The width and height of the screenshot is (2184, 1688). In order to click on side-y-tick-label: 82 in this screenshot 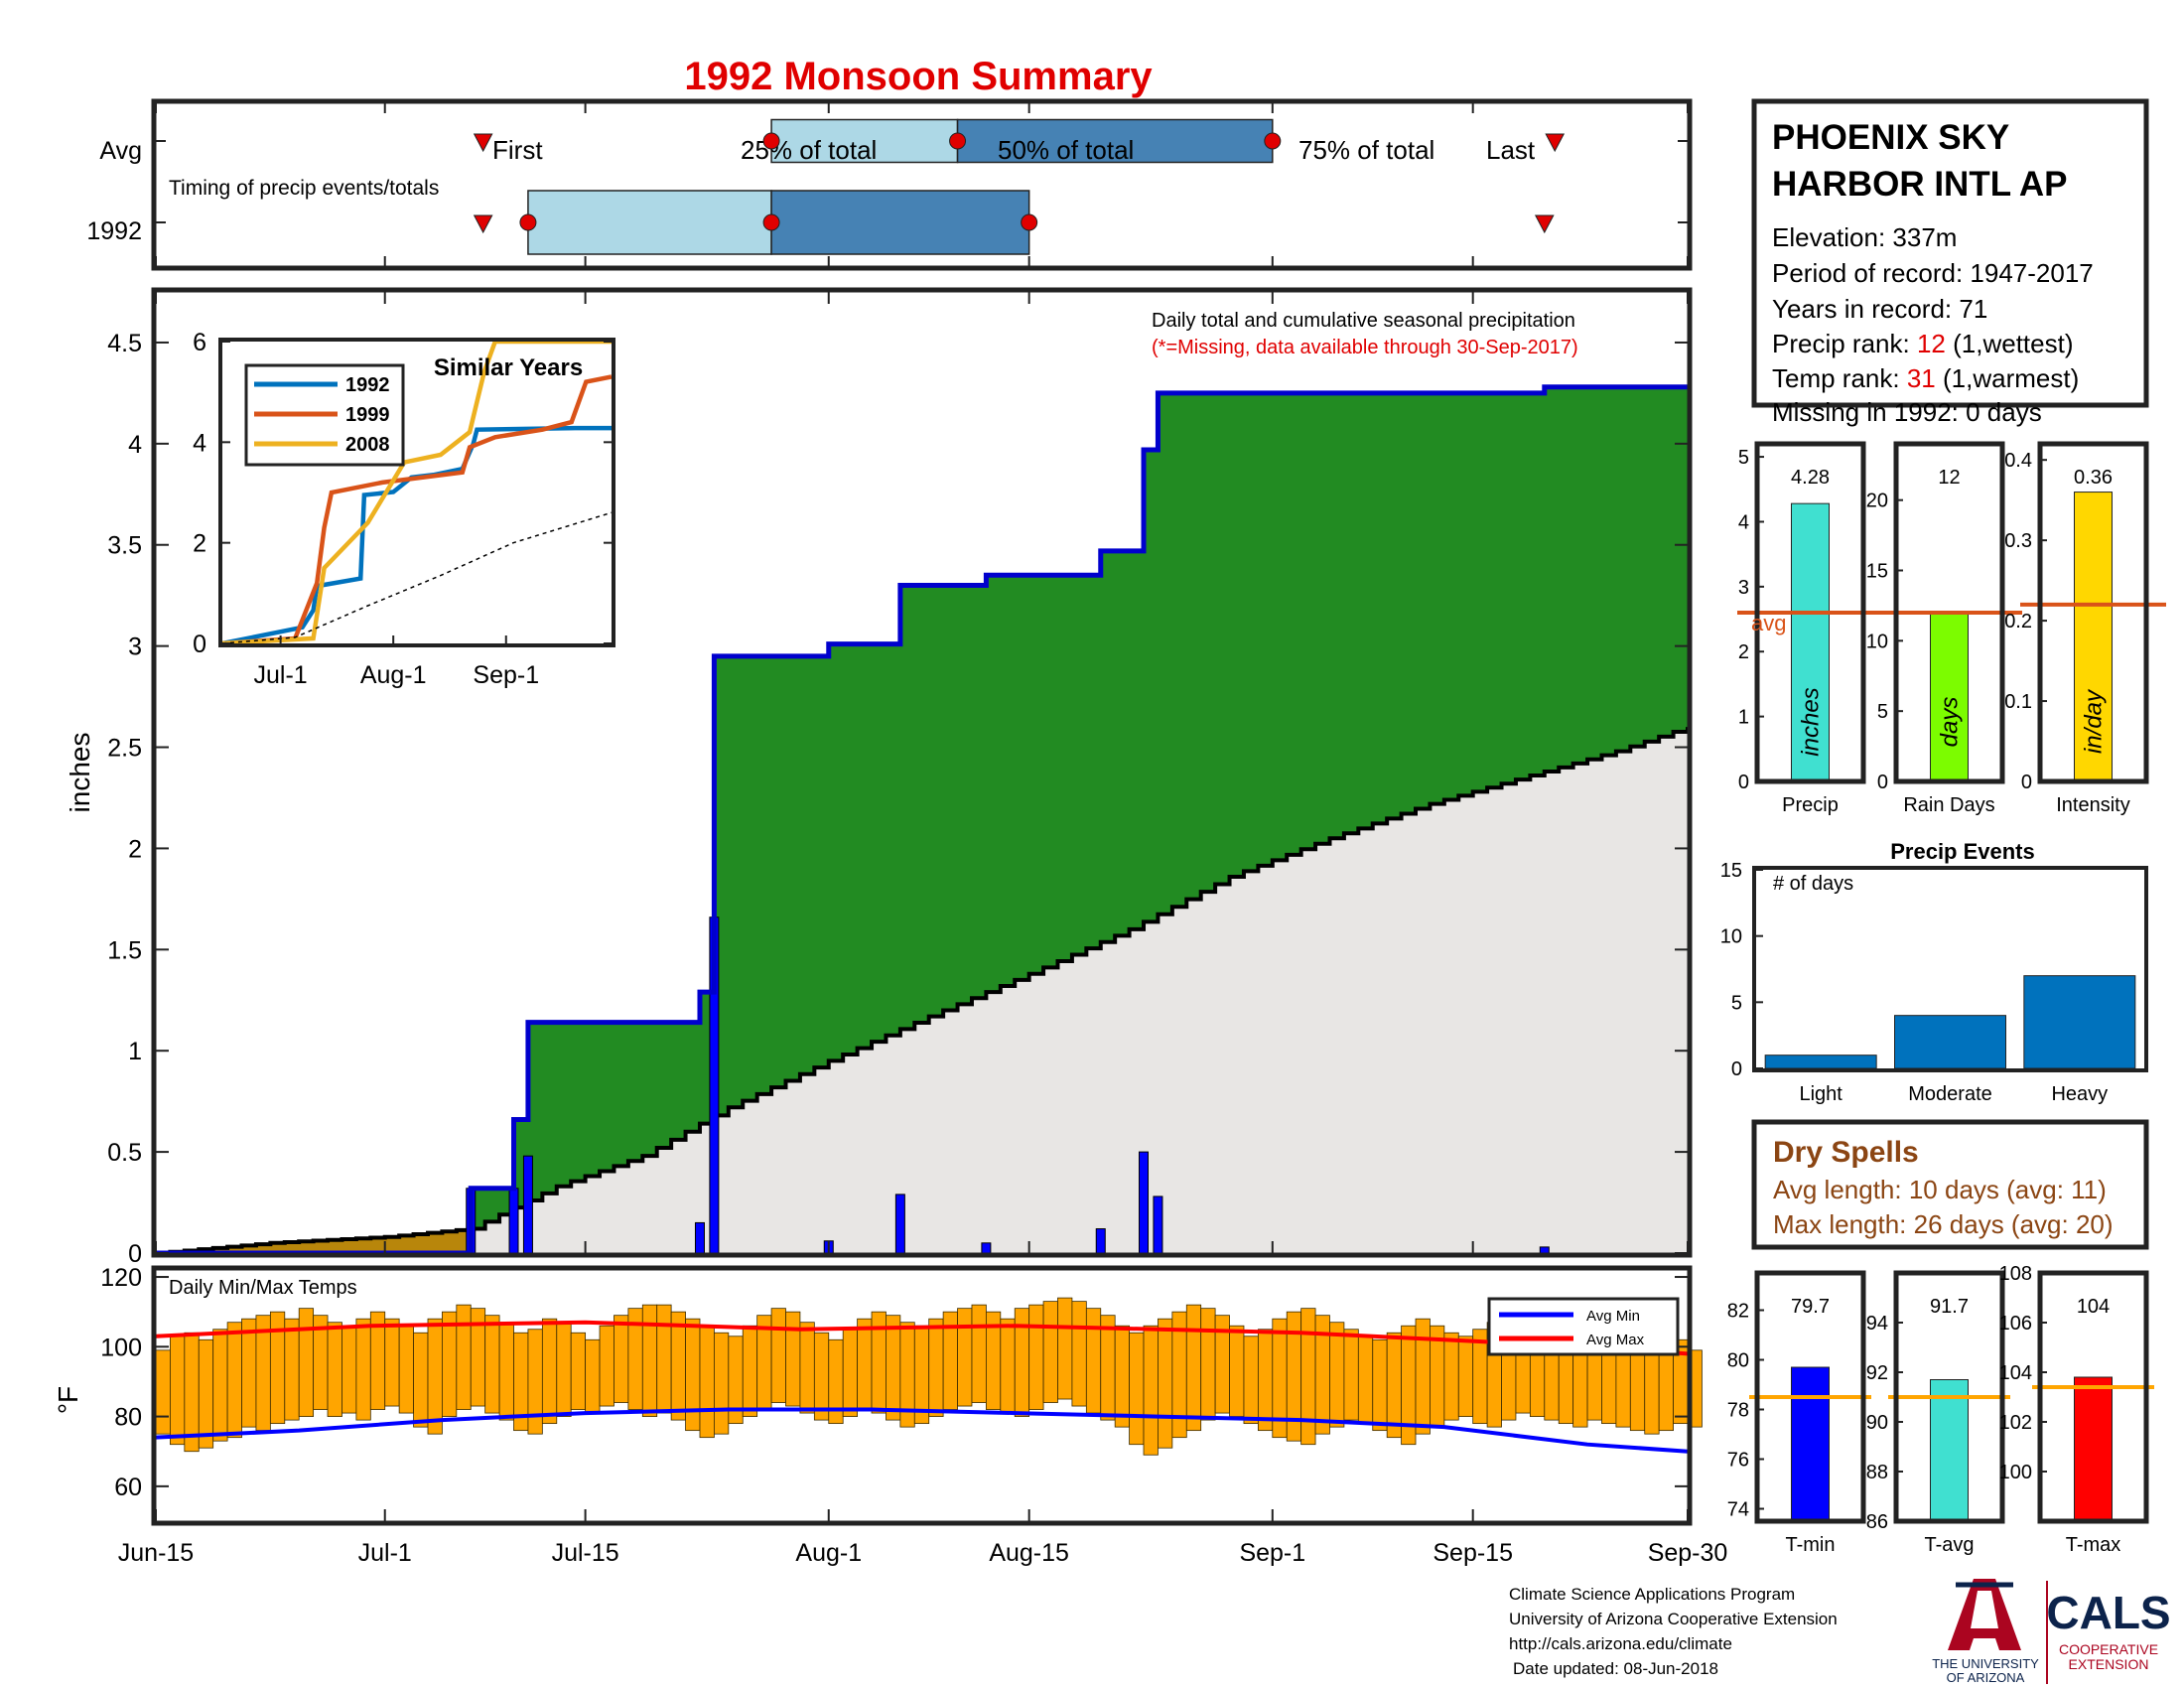, I will do `click(1738, 1312)`.